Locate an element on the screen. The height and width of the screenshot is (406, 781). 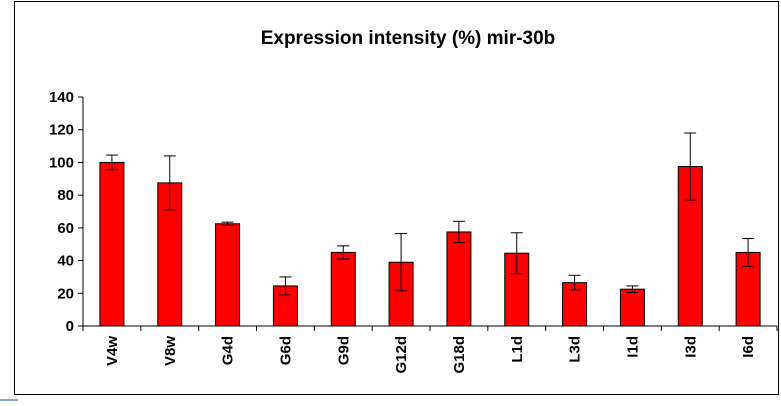
y-axis: 0 20 40 60 80 100 120 140 is located at coordinates (66, 212).